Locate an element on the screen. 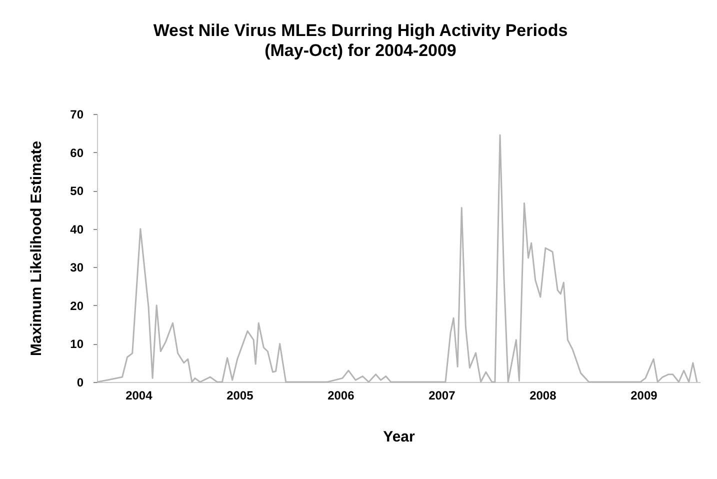 Image resolution: width=717 pixels, height=479 pixels. x-tick-label: 2006 is located at coordinates (341, 395).